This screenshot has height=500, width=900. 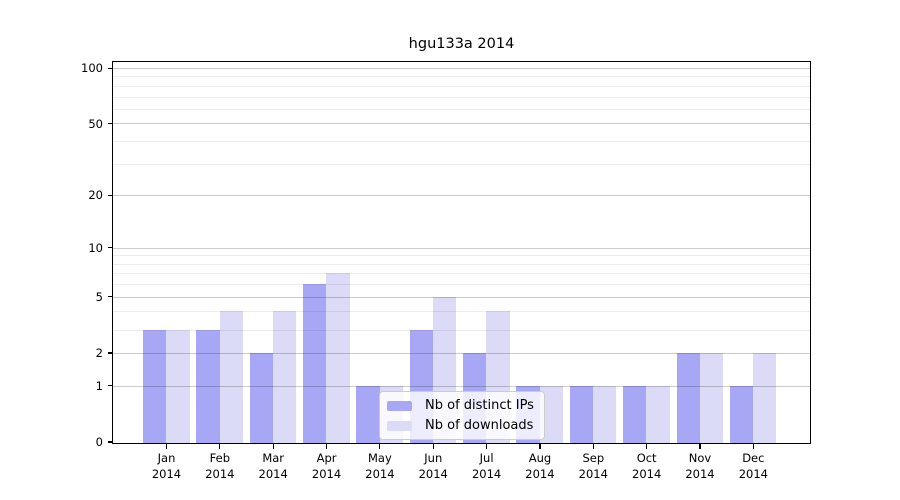 What do you see at coordinates (95, 195) in the screenshot?
I see `y-tick-label-20: 20` at bounding box center [95, 195].